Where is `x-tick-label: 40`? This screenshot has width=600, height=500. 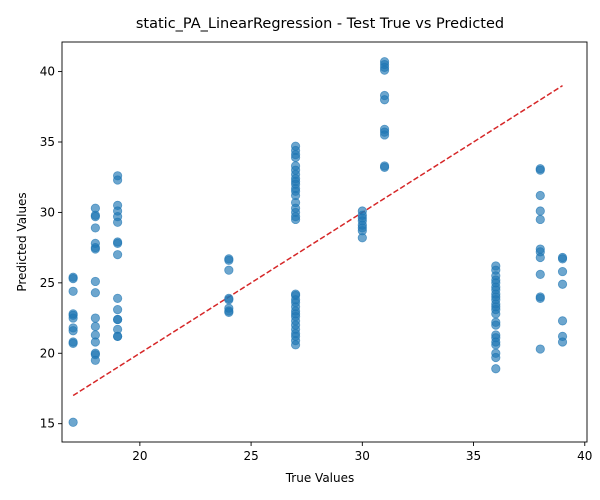 x-tick-label: 40 is located at coordinates (584, 456).